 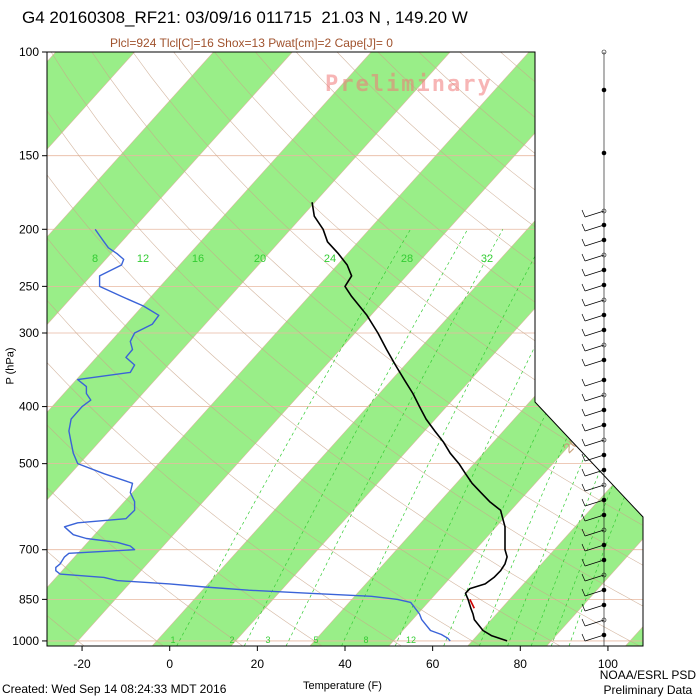 I want to click on x-axis-label: Temperature (F), so click(x=342, y=686).